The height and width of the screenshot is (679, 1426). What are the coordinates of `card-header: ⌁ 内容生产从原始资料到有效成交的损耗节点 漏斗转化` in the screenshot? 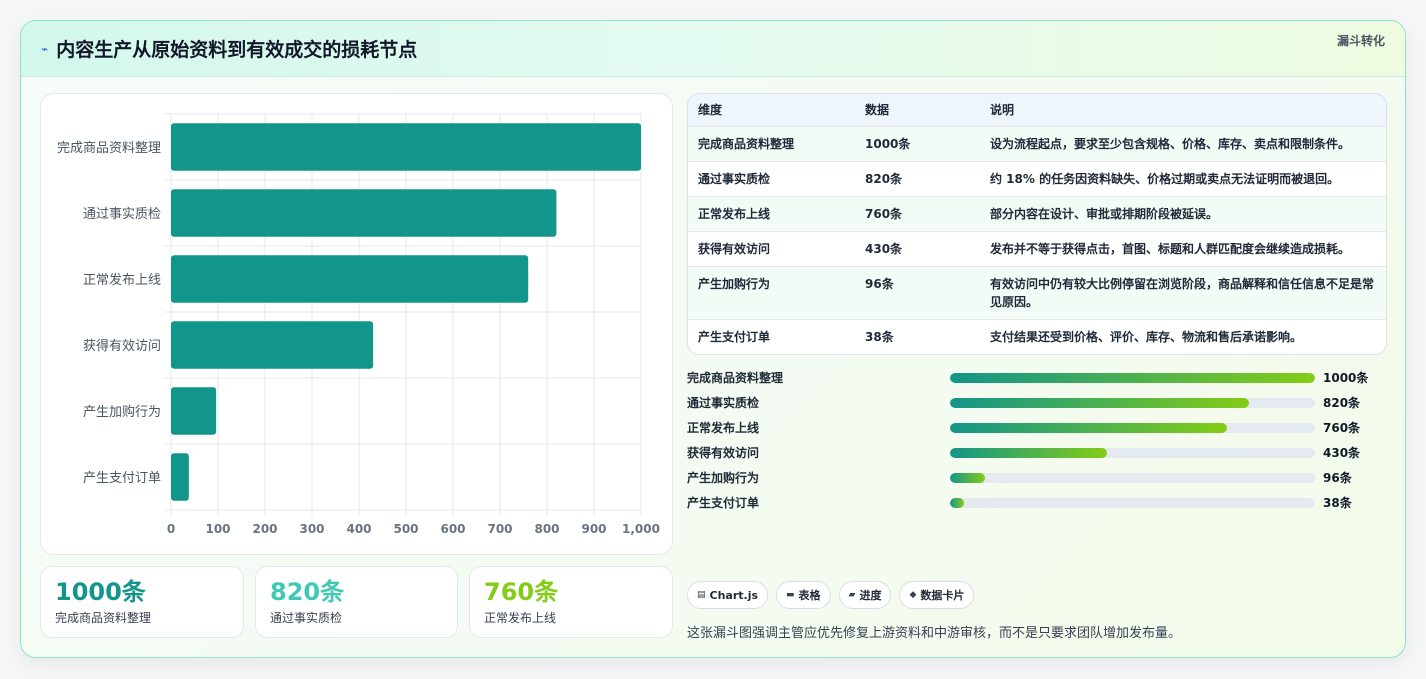 It's located at (713, 49).